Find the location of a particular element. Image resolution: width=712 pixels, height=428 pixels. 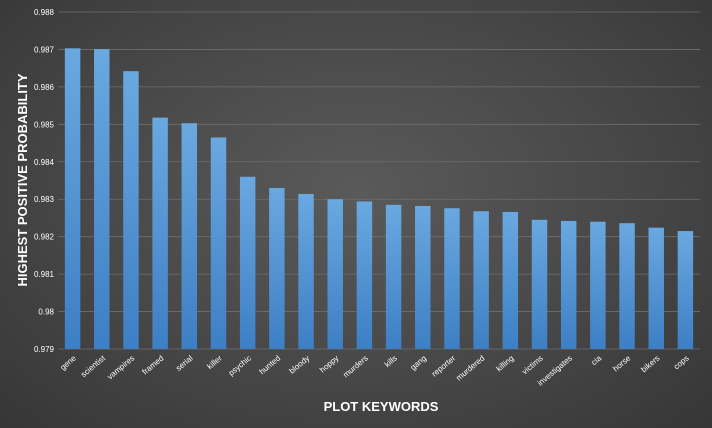

bar-investigates is located at coordinates (568, 284).